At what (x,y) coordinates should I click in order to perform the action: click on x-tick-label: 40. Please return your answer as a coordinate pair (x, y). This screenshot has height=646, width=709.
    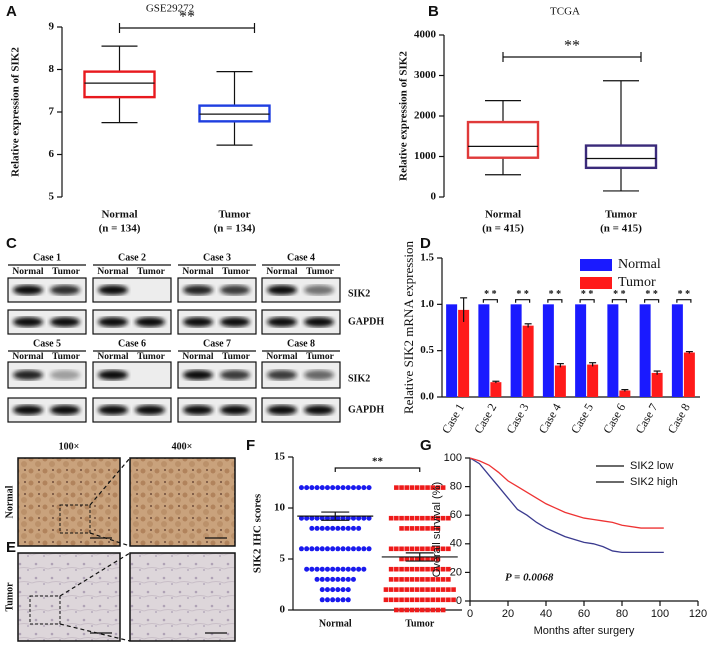
    Looking at the image, I should click on (546, 614).